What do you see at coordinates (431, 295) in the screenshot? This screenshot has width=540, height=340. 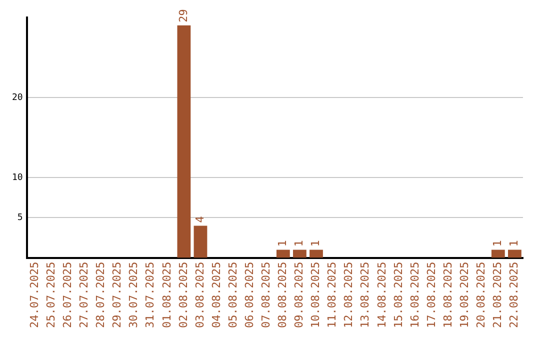 I see `x-tick-label: 17.08.2025` at bounding box center [431, 295].